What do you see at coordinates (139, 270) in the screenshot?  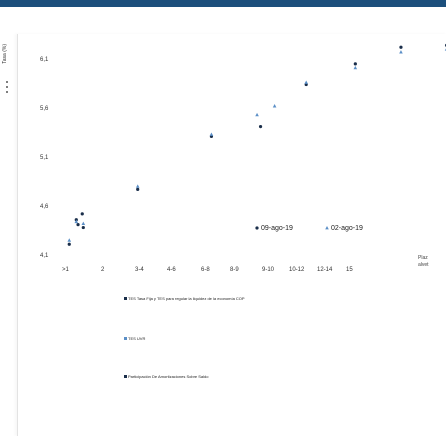 I see `x-tick-label: 3-4` at bounding box center [139, 270].